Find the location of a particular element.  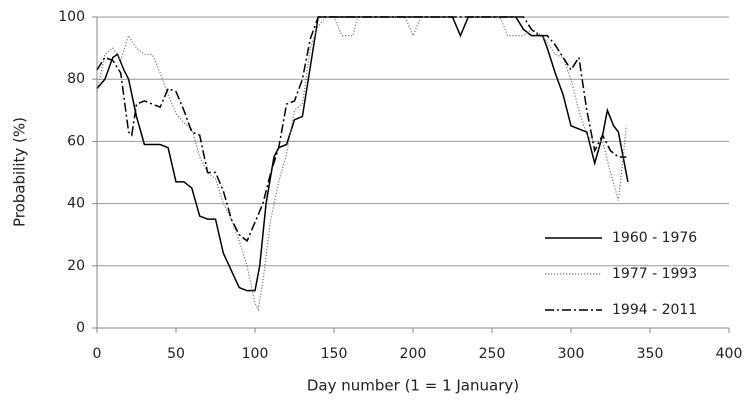

legend-label: 1977 - 1993 is located at coordinates (654, 274).